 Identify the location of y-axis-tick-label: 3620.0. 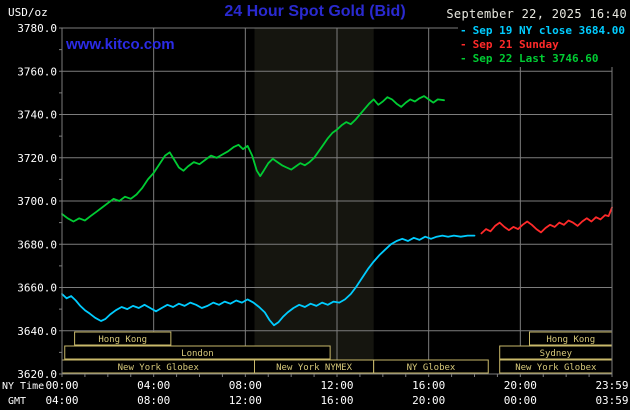
(37, 374).